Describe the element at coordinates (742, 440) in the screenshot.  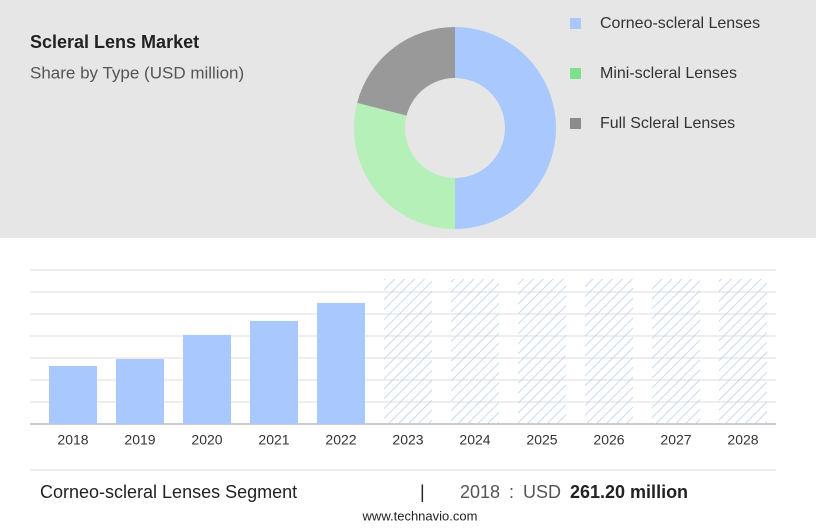
I see `x-tick-label: 2028` at that location.